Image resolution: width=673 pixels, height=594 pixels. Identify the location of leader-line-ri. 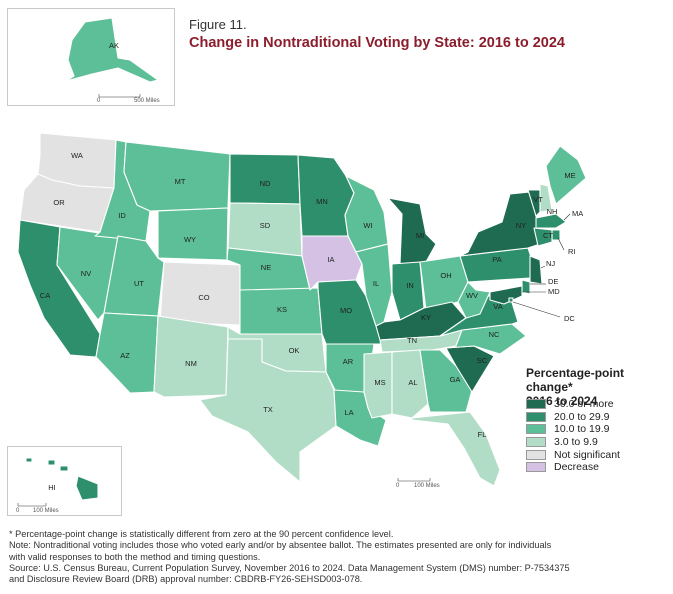
(561, 244).